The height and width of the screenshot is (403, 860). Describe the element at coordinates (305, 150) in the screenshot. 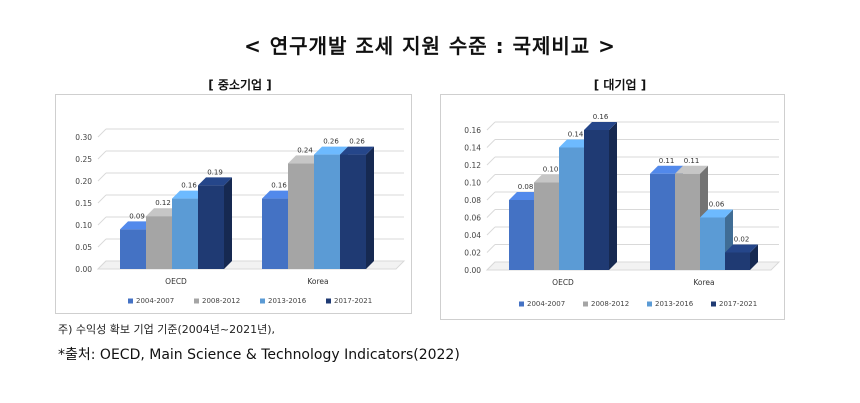

I see `data-label: 0.24` at that location.